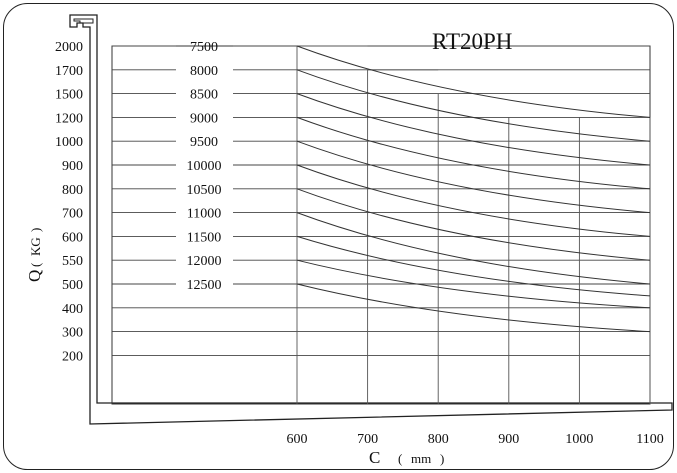  Describe the element at coordinates (204, 190) in the screenshot. I see `series-label: 10500` at that location.